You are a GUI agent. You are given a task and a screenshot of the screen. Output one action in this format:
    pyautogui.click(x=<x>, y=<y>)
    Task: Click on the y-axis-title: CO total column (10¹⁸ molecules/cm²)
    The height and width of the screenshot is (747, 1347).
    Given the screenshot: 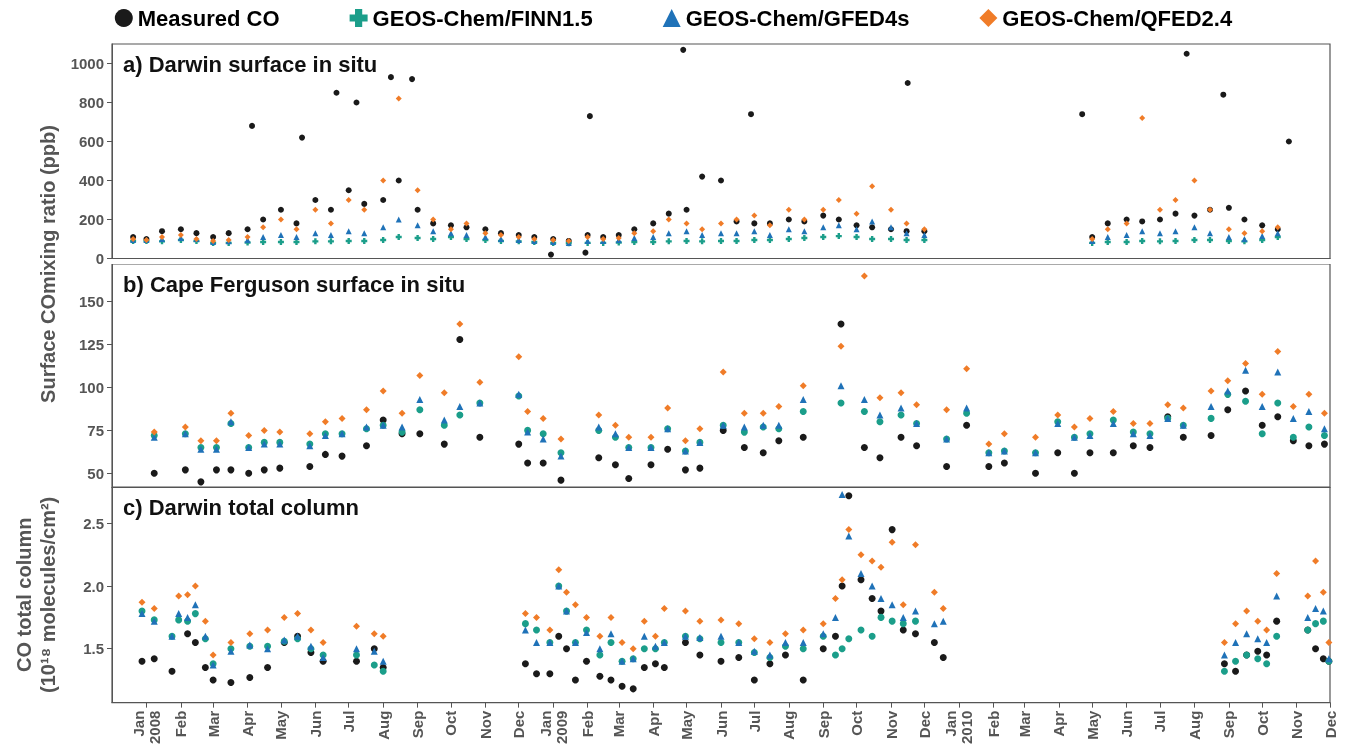 What is the action you would take?
    pyautogui.click(x=36, y=594)
    